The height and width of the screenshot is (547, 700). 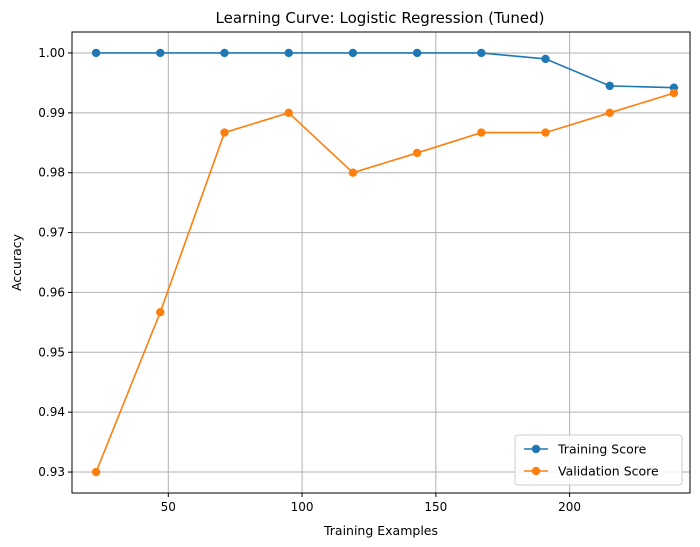 What do you see at coordinates (435, 507) in the screenshot?
I see `x-tick-label: 150` at bounding box center [435, 507].